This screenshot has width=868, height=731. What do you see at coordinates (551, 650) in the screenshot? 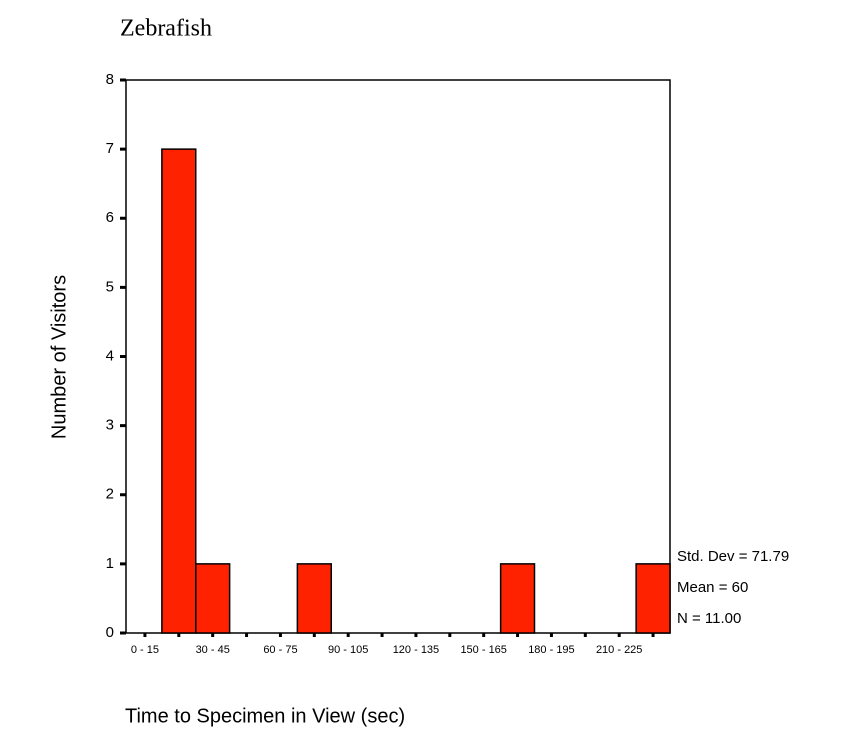
I see `x-tick-label: 180 - 195` at bounding box center [551, 650].